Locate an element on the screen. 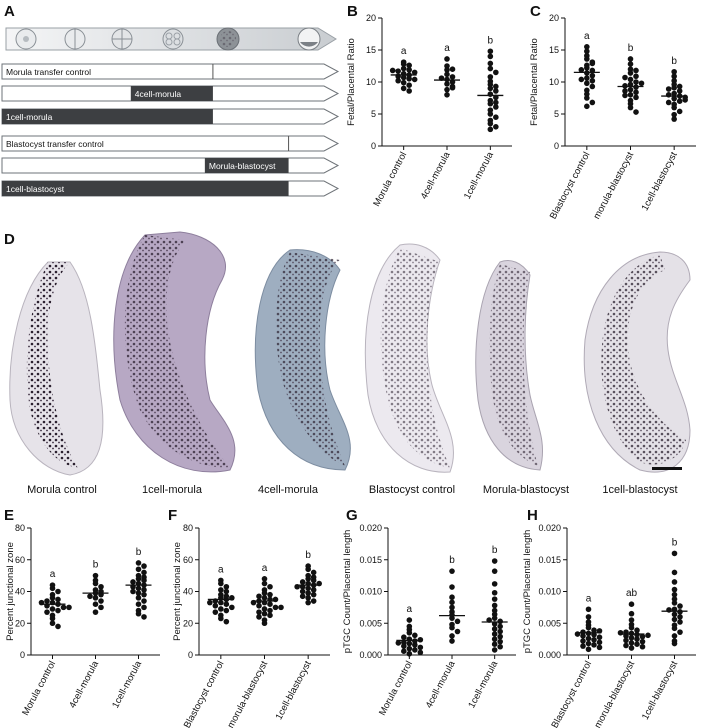 The image size is (702, 728). significance-letter-E-1: b is located at coordinates (96, 565).